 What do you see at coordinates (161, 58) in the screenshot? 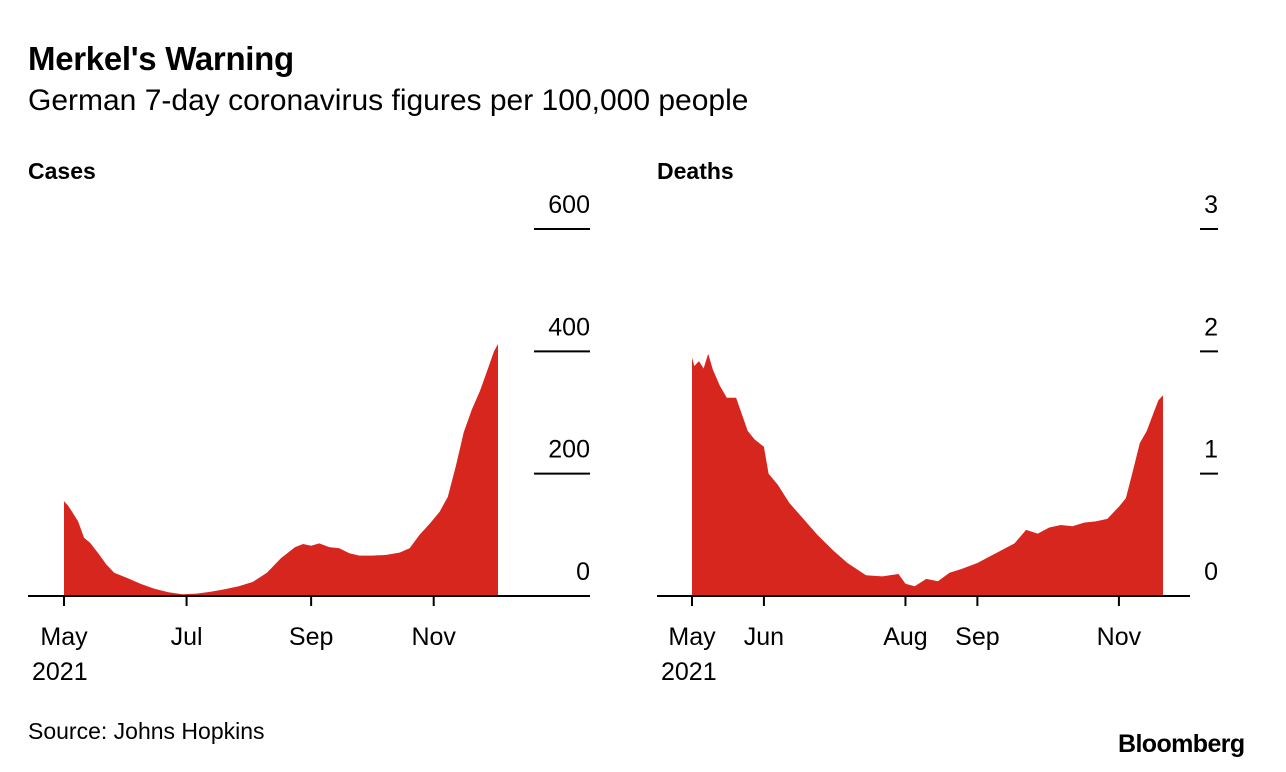
I see `chart-title: Merkel's Warning` at bounding box center [161, 58].